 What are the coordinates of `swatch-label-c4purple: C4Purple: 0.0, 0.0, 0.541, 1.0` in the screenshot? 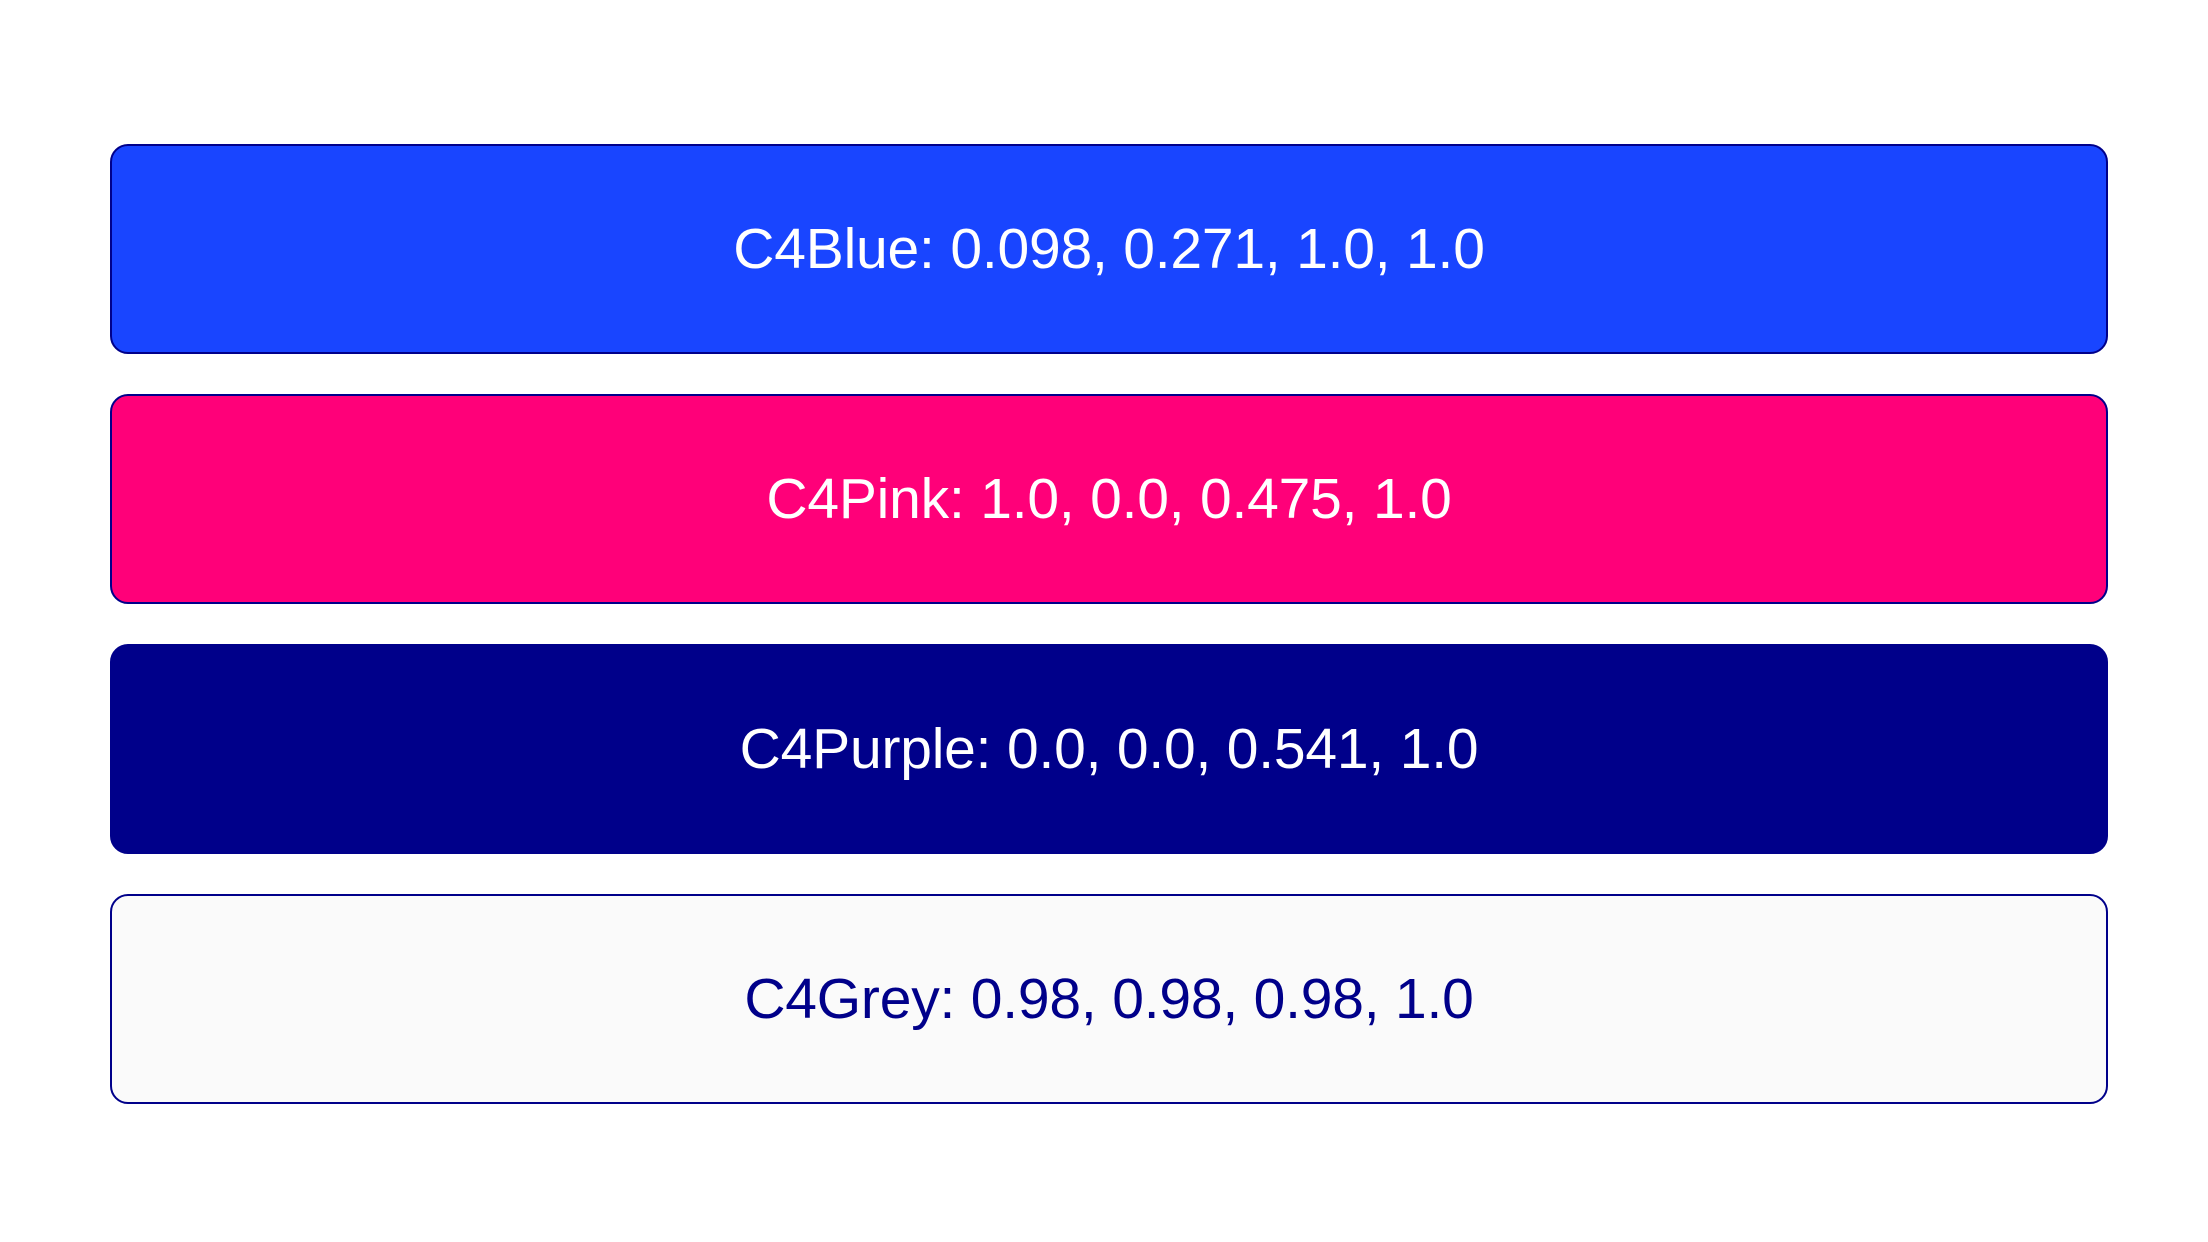 It's located at (1109, 748).